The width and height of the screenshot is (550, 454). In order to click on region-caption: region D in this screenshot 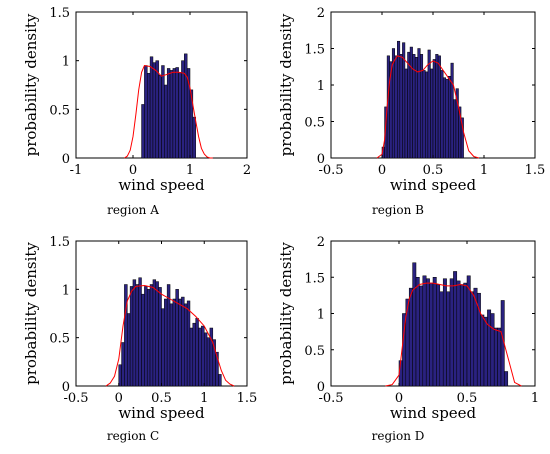, I will do `click(398, 436)`.